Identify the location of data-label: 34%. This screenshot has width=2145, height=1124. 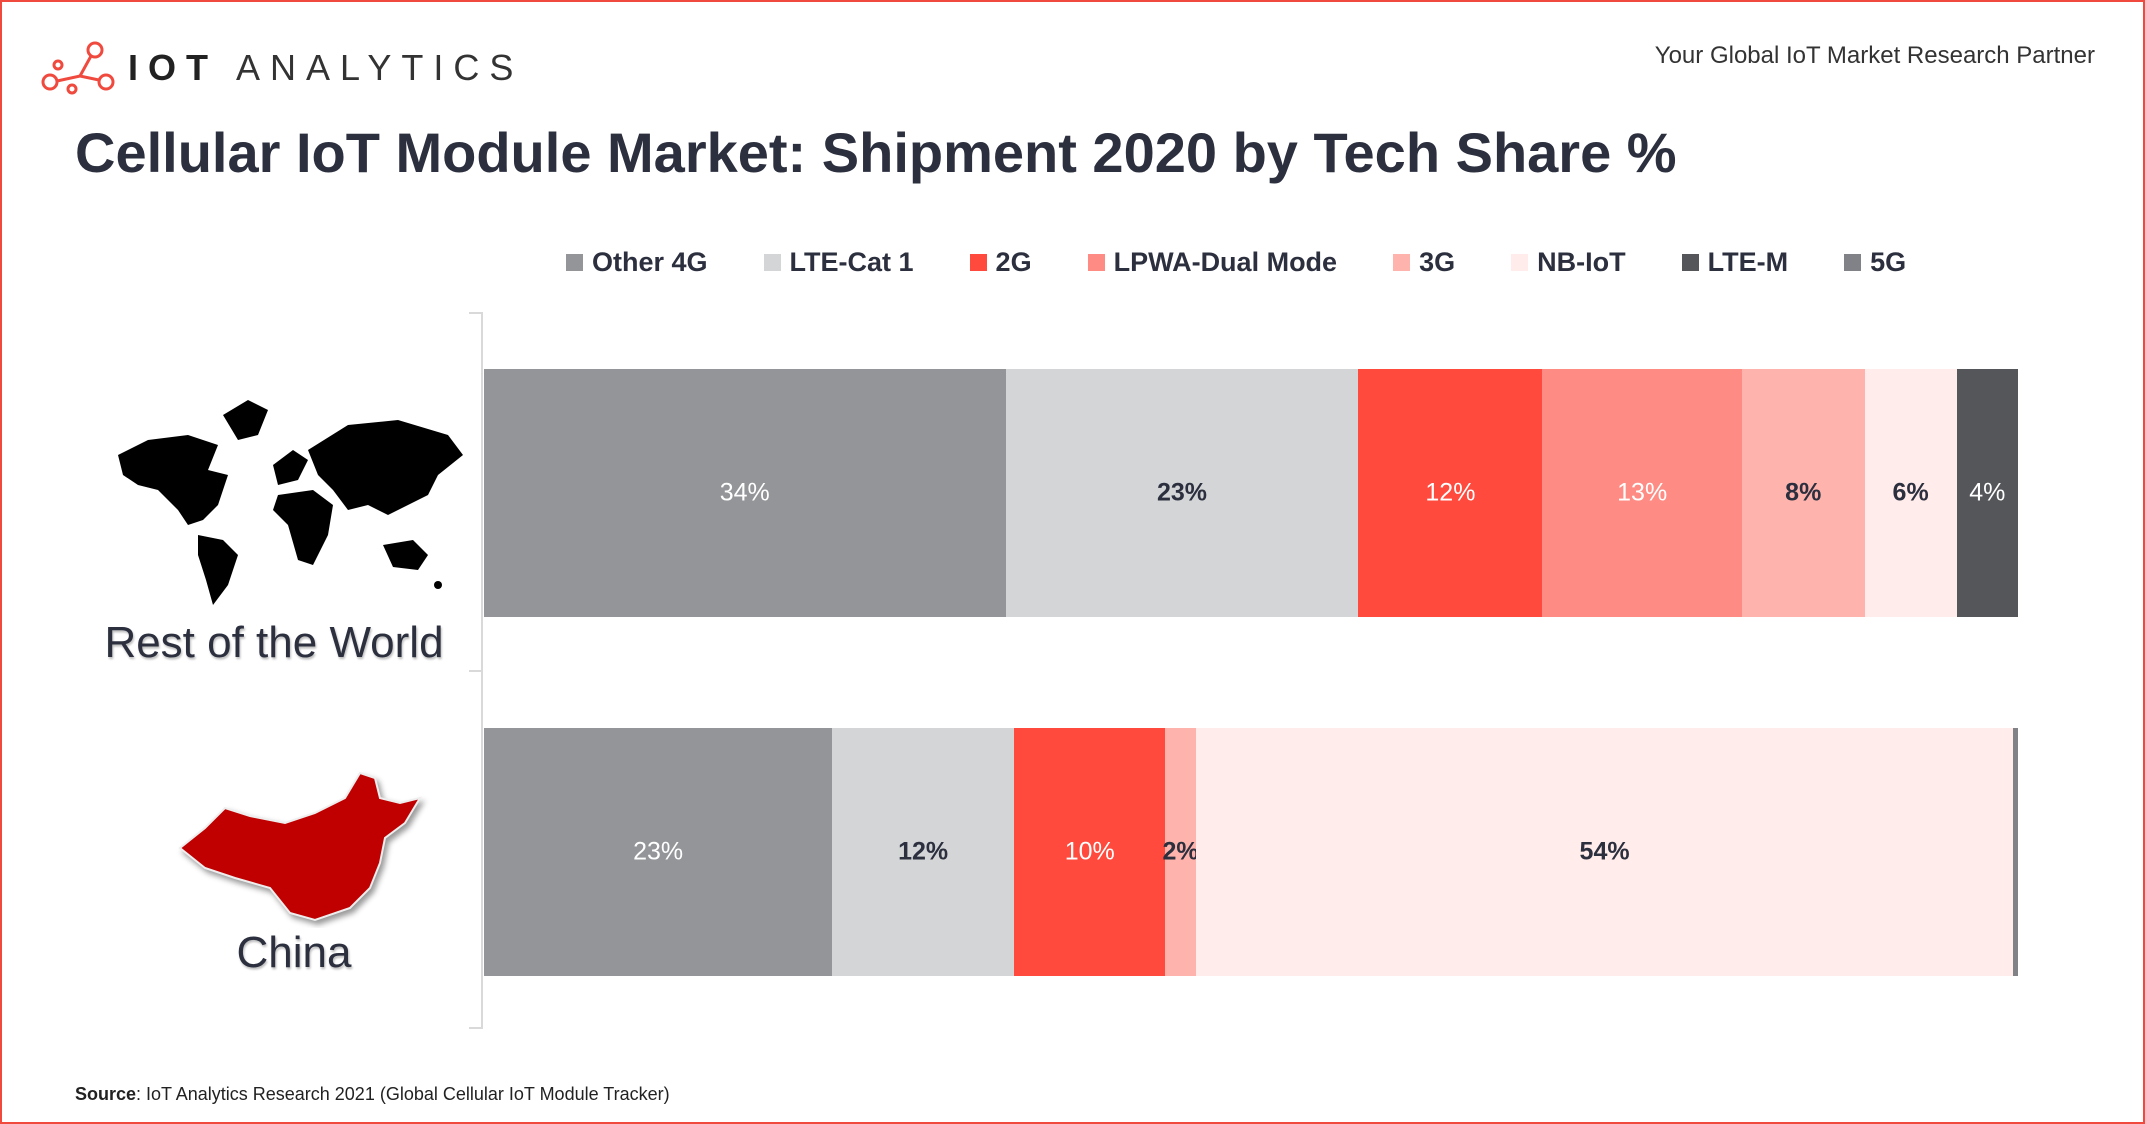
(744, 492).